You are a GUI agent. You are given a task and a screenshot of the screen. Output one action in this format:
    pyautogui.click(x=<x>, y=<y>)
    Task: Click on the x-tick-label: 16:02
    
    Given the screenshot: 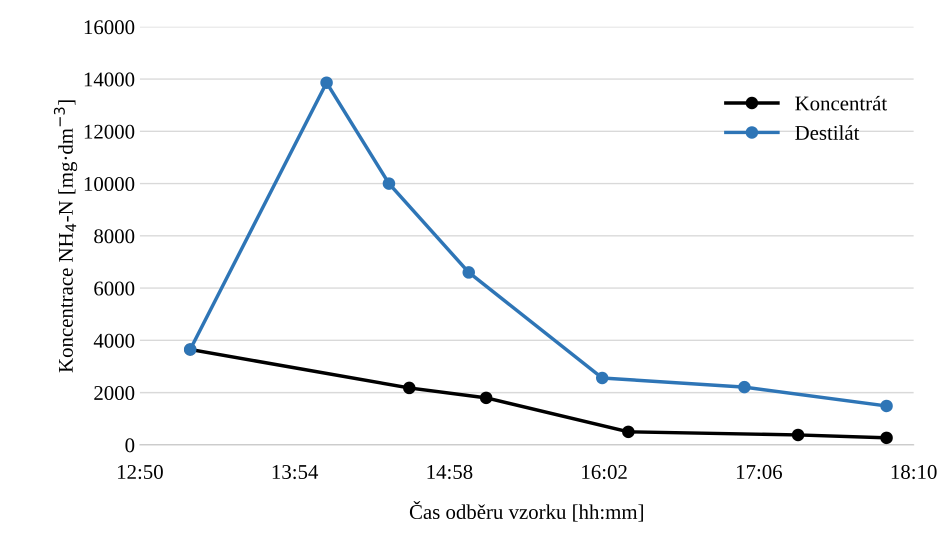 What is the action you would take?
    pyautogui.click(x=604, y=472)
    